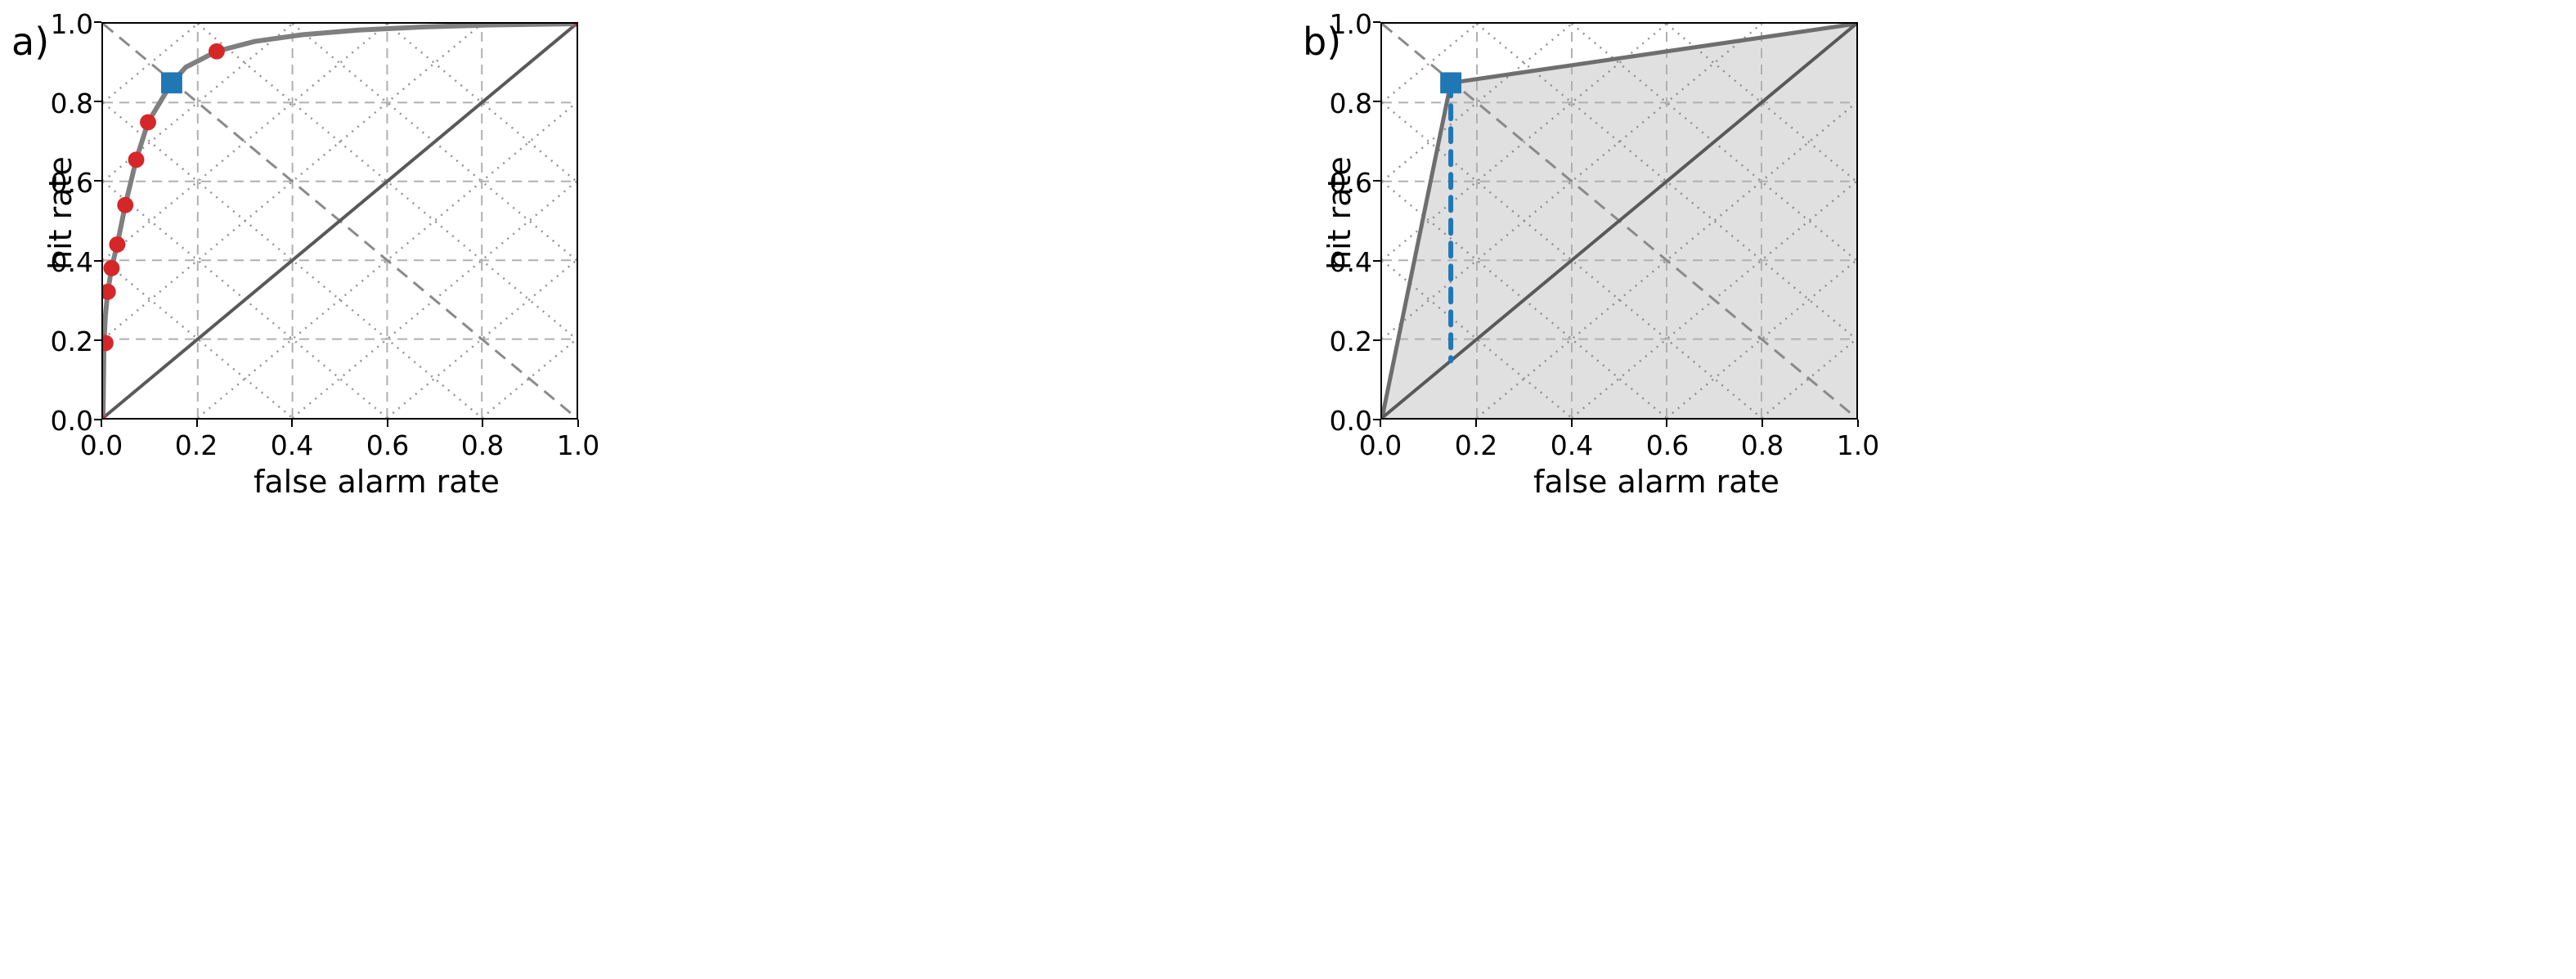  What do you see at coordinates (1350, 262) in the screenshot?
I see `panel-b-ytick-0_4: 0.4` at bounding box center [1350, 262].